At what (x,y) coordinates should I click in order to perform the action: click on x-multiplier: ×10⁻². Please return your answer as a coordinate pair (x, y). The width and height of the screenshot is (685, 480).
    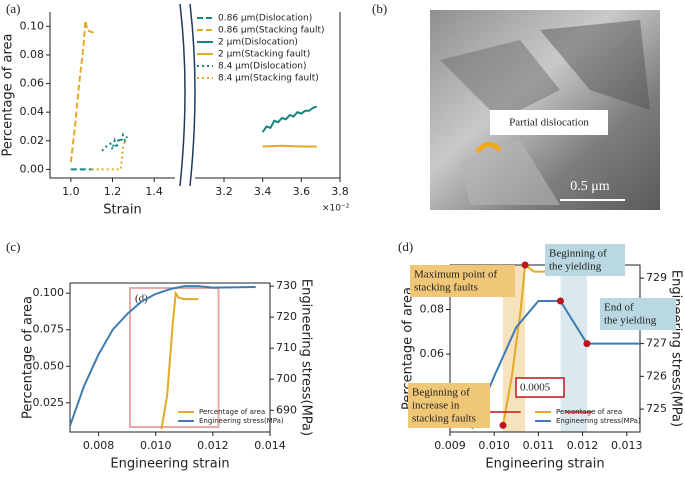
    Looking at the image, I should click on (336, 209).